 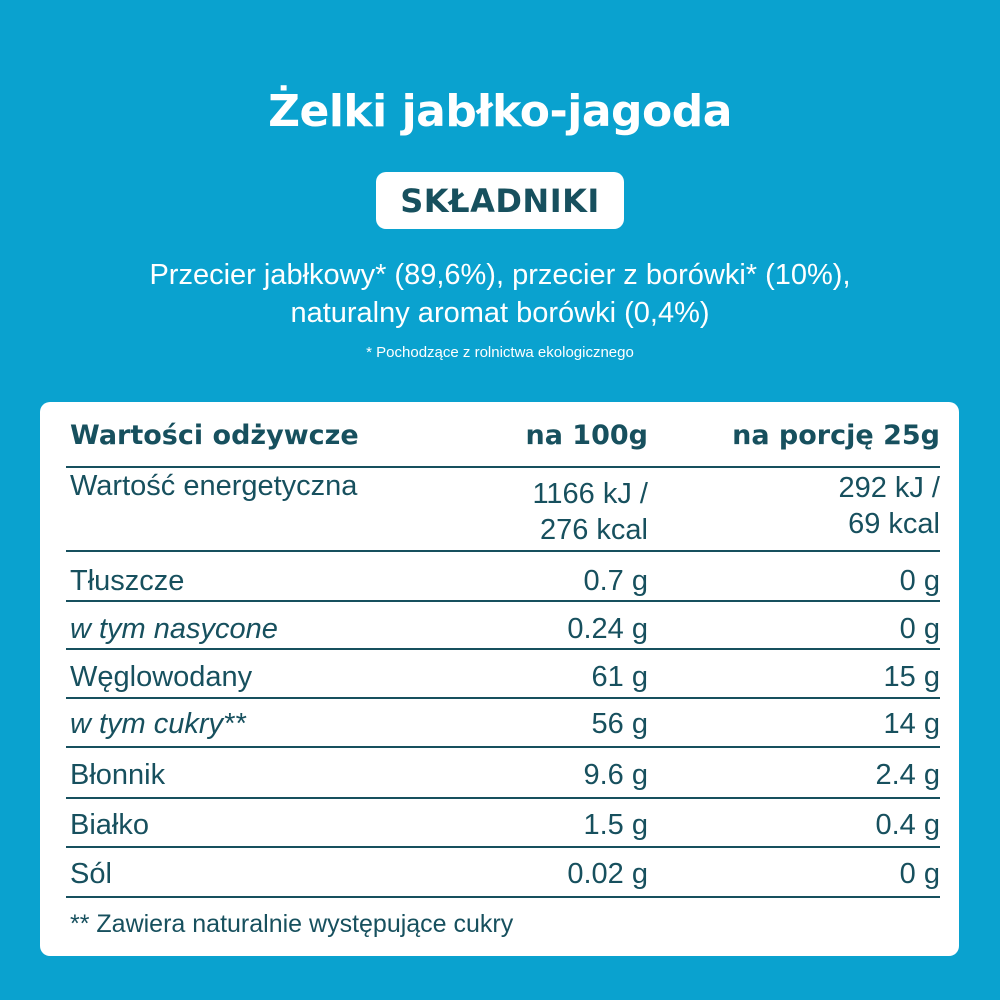 What do you see at coordinates (503, 577) in the screenshot?
I see `table-row: Tłuszcze 0.7 g 0 g` at bounding box center [503, 577].